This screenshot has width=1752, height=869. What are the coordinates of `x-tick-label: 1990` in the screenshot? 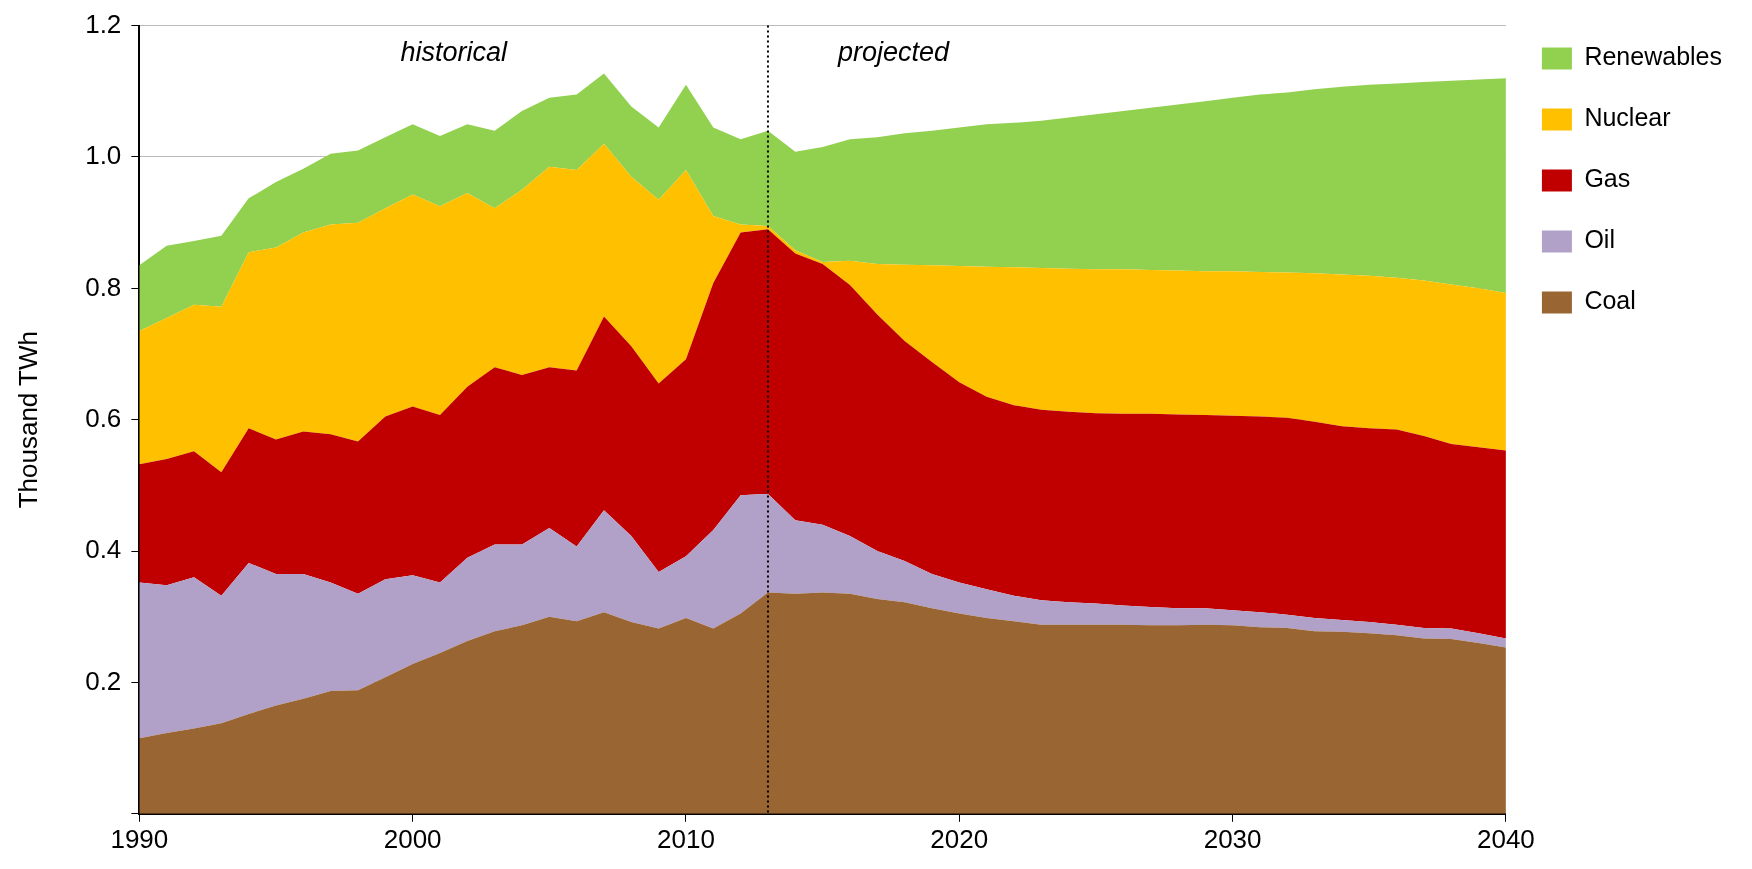 It's located at (139, 838).